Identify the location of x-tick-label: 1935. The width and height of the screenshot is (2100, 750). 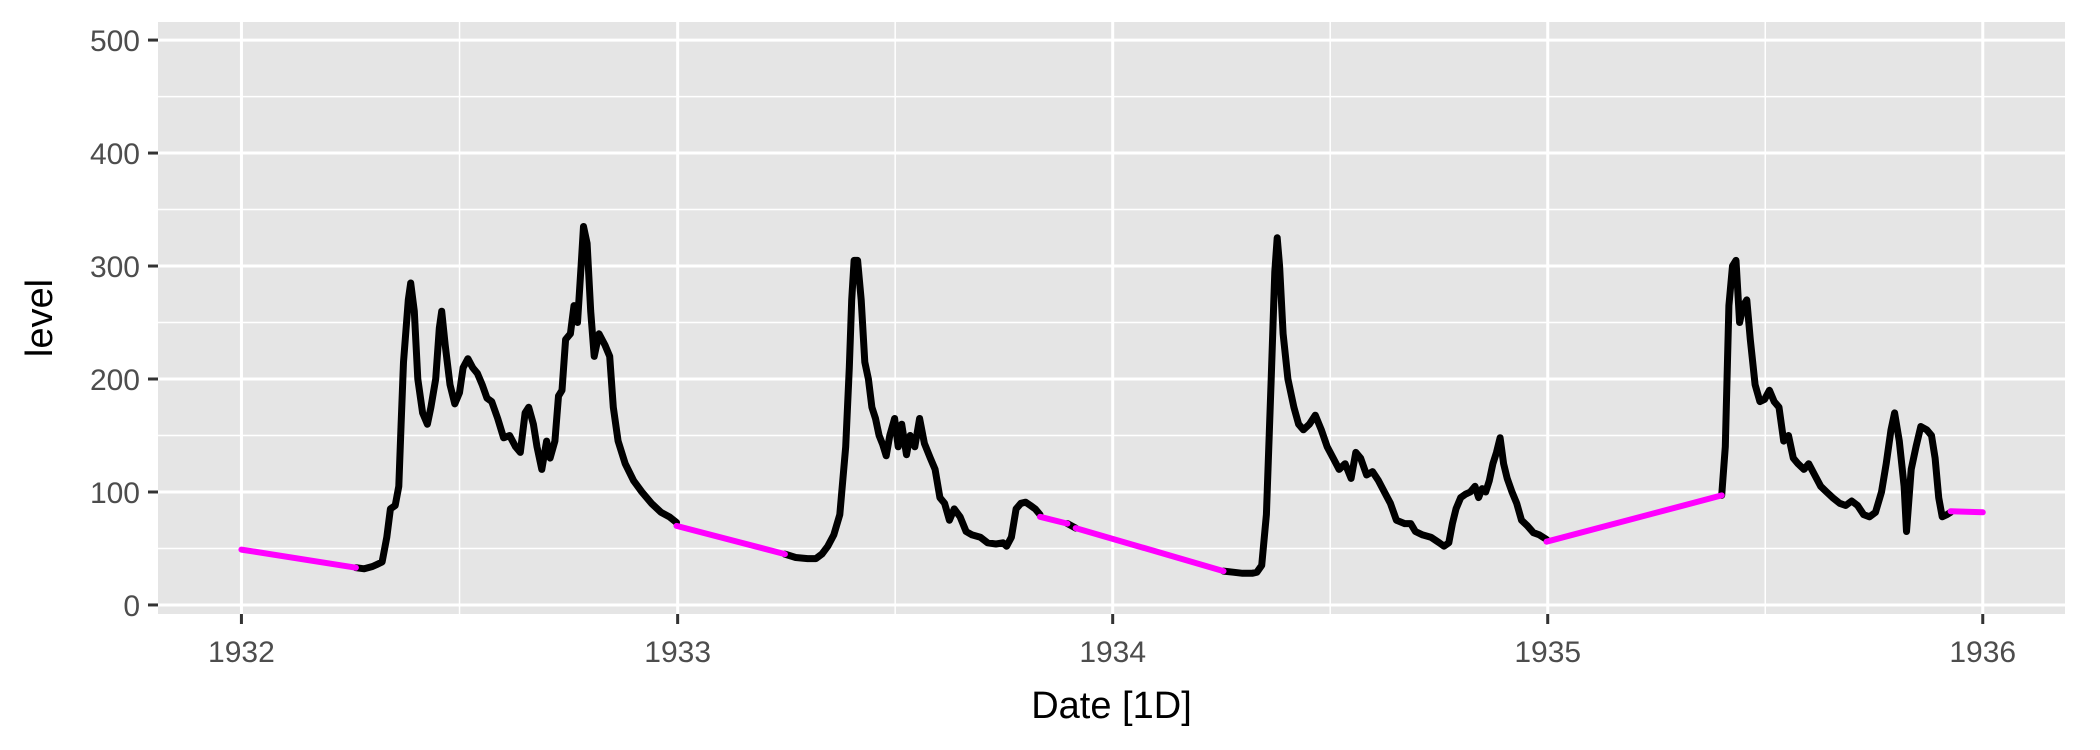
(1547, 652).